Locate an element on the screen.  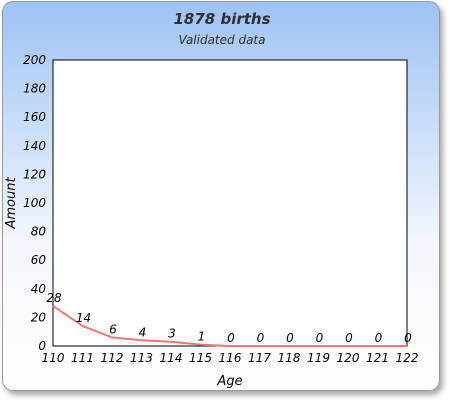
x-tick-label: 117 is located at coordinates (259, 358).